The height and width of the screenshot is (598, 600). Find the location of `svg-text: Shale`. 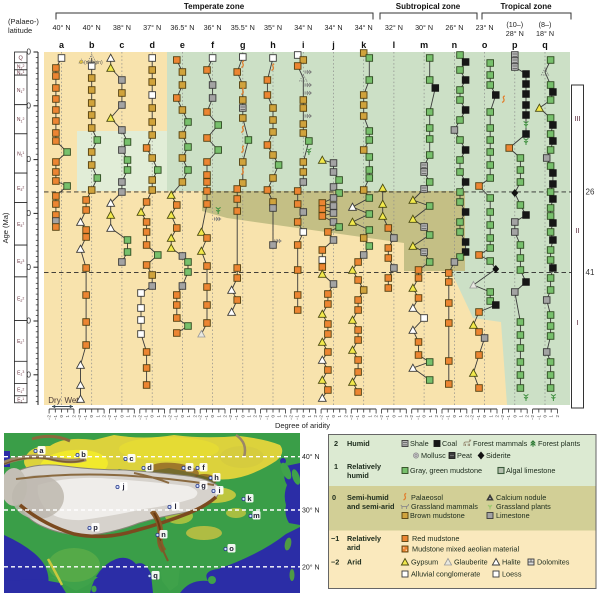

svg-text: Shale is located at coordinates (419, 443).